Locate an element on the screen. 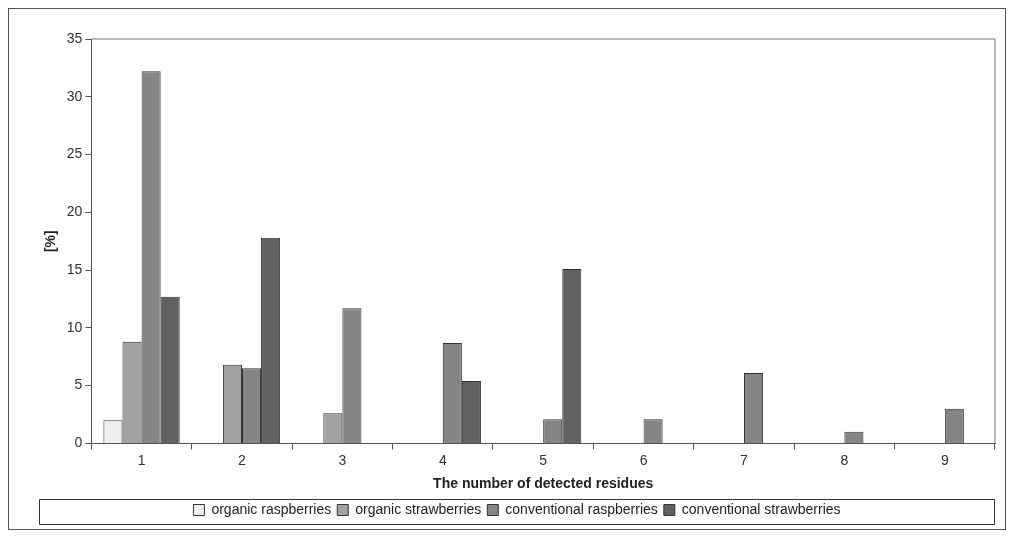  x-tick-label: 2 is located at coordinates (242, 459).